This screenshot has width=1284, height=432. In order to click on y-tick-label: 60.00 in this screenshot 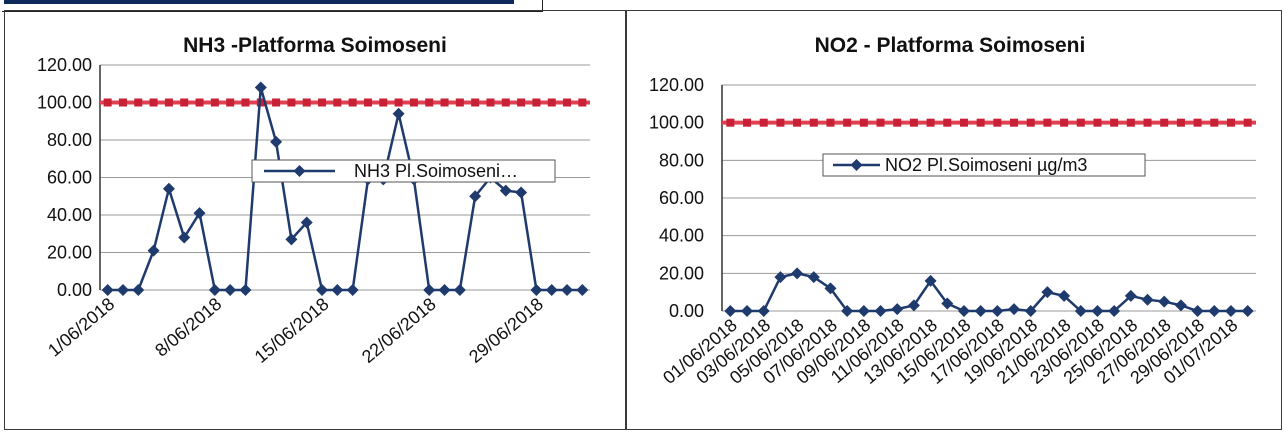, I will do `click(681, 198)`.